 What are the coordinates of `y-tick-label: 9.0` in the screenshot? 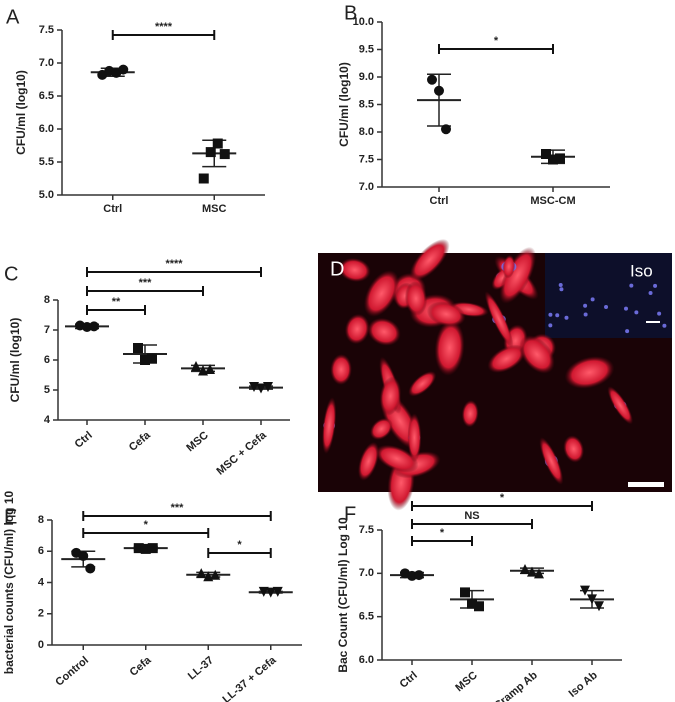 It's located at (366, 77).